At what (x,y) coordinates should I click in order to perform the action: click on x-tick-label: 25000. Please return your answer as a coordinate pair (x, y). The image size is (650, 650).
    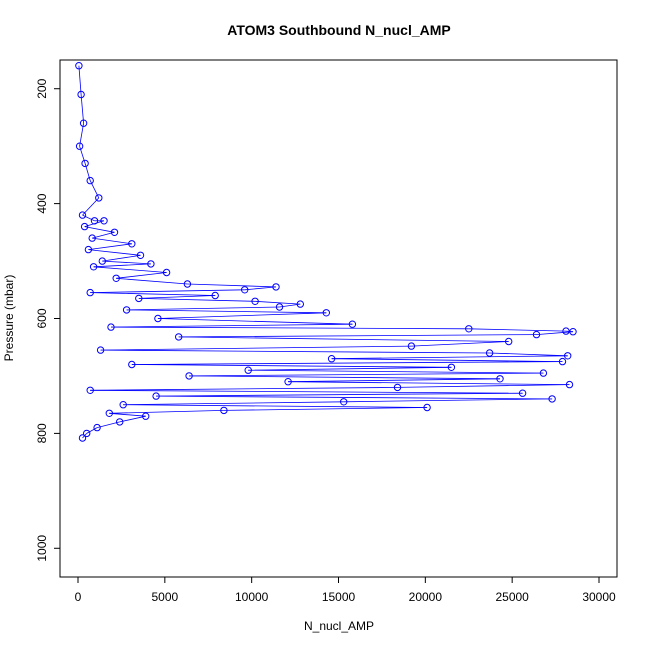
    Looking at the image, I should click on (512, 597).